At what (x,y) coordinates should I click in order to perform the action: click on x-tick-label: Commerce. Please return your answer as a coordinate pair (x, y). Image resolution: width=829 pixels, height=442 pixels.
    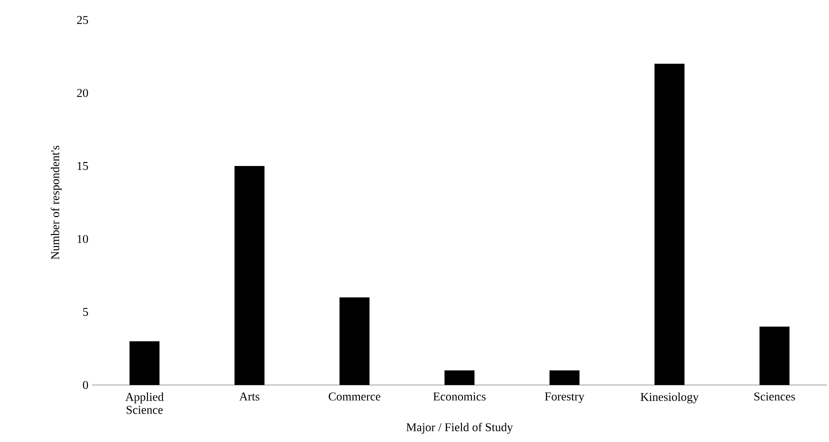
    Looking at the image, I should click on (354, 396).